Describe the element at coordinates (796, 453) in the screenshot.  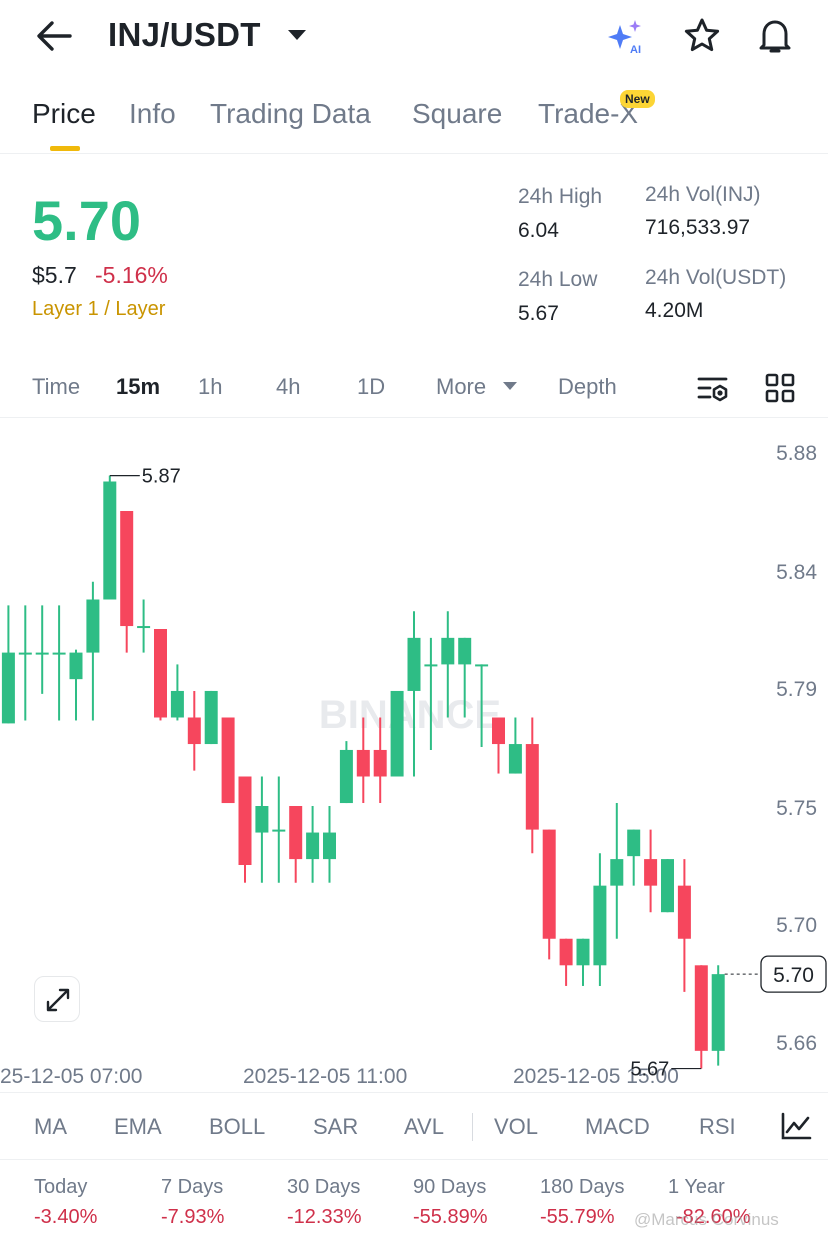
I see `y-axis-tick-label: 5.88` at that location.